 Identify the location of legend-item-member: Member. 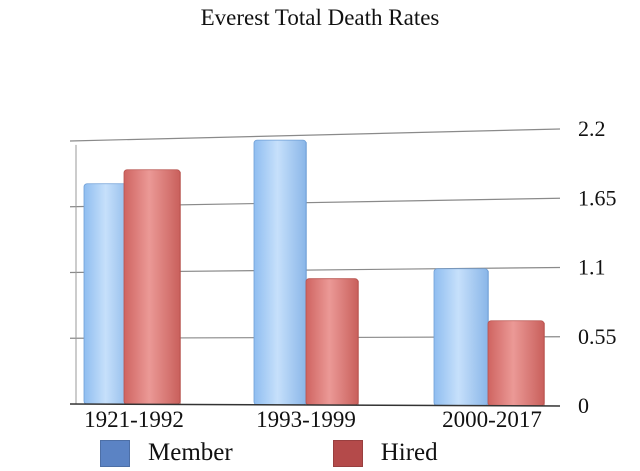
(166, 453).